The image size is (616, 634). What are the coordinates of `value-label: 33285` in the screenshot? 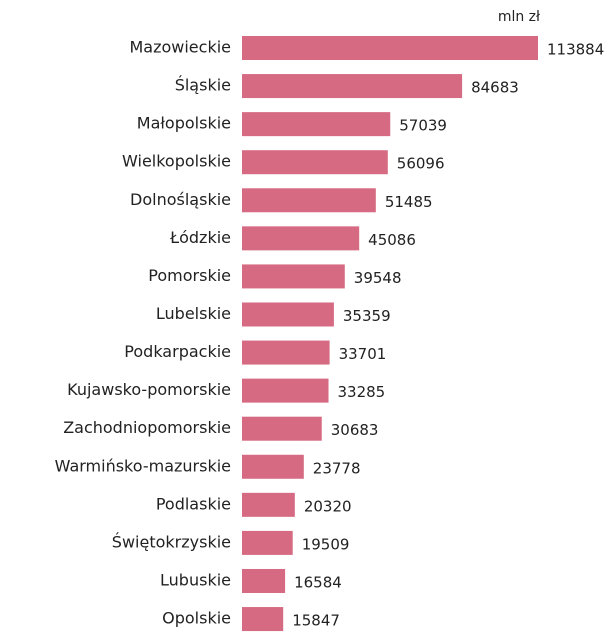 It's located at (362, 392).